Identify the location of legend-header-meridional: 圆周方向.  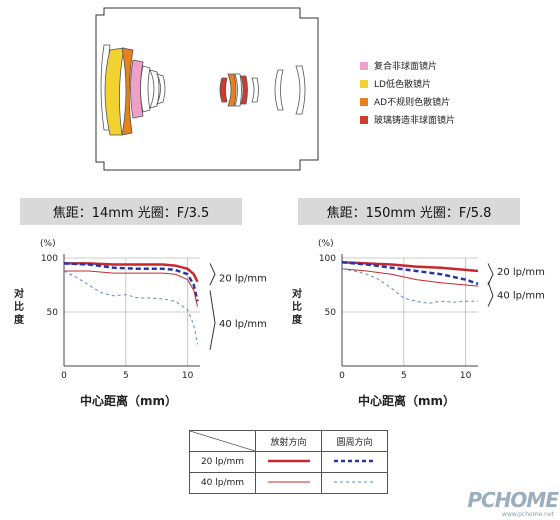
(354, 441).